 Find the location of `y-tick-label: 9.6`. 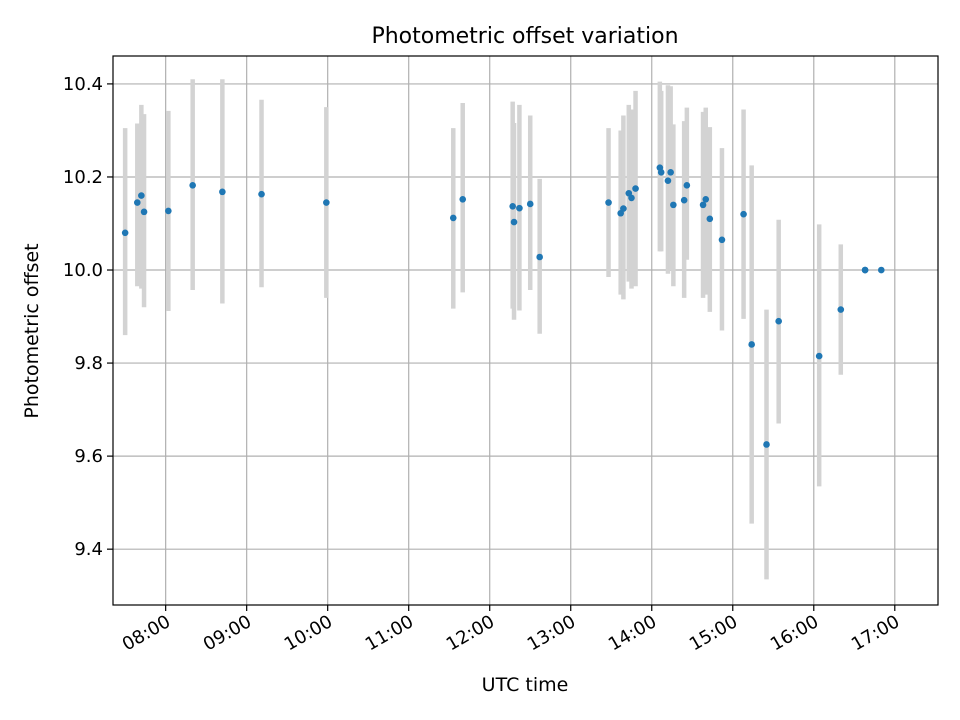

y-tick-label: 9.6 is located at coordinates (88, 456).